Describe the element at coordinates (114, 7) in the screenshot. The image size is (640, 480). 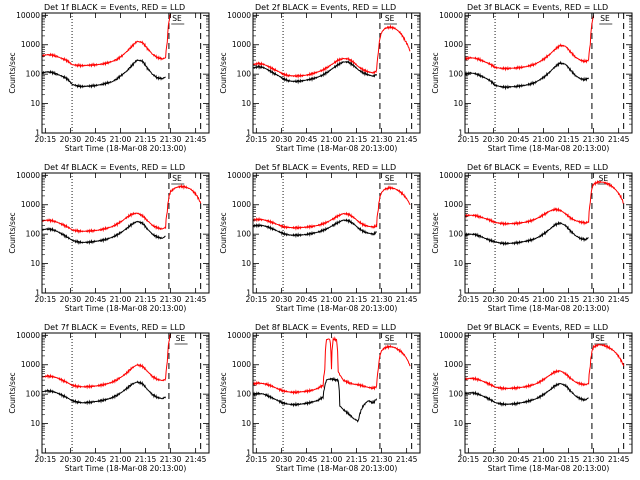
I see `panel-title: Det 1f BLACK = Events, RED = LLD` at that location.